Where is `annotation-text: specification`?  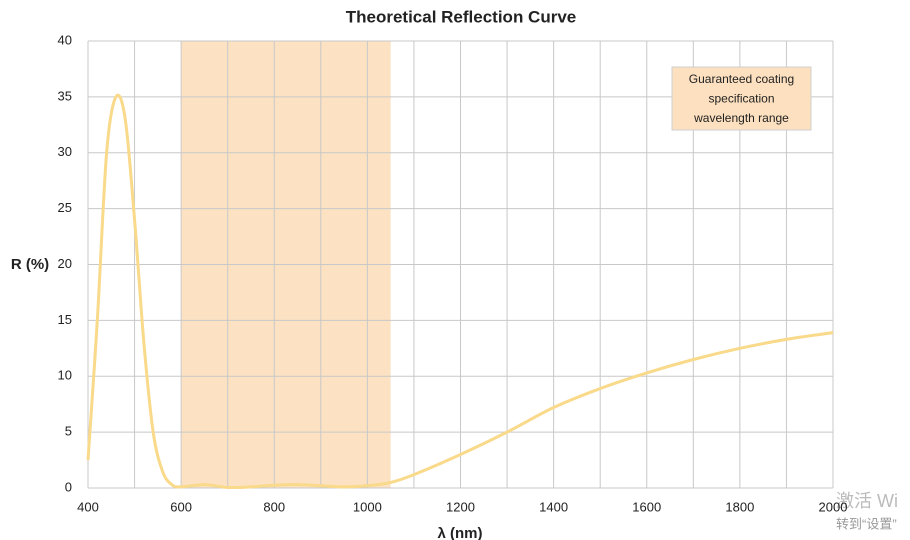 annotation-text: specification is located at coordinates (741, 99).